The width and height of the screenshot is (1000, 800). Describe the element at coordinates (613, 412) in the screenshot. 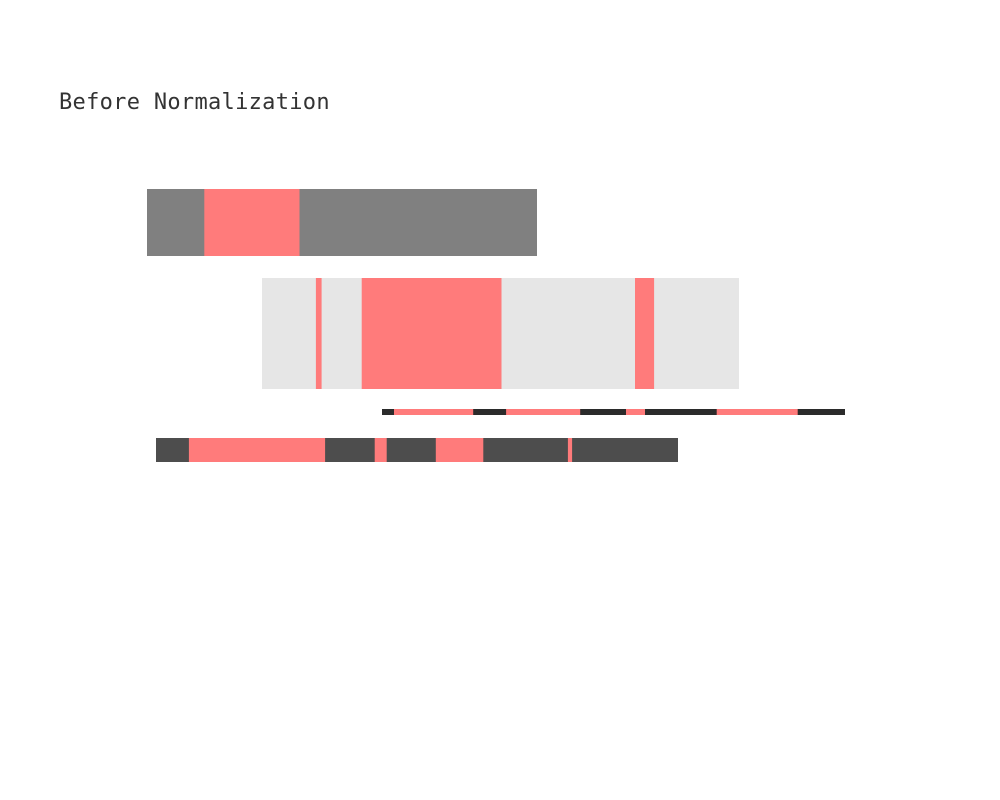

I see `track-3-bar` at that location.